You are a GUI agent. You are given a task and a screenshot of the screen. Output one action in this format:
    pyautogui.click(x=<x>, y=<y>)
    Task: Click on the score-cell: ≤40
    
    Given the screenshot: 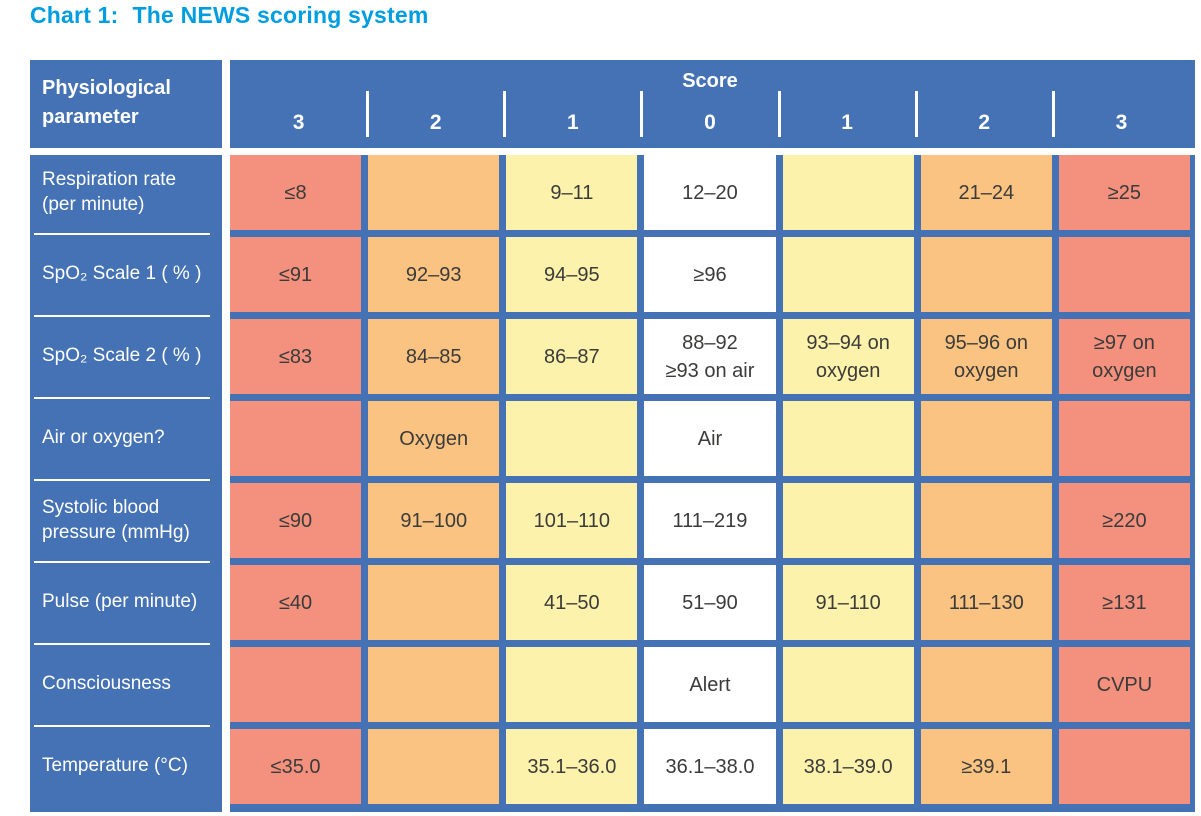 What is the action you would take?
    pyautogui.click(x=296, y=602)
    